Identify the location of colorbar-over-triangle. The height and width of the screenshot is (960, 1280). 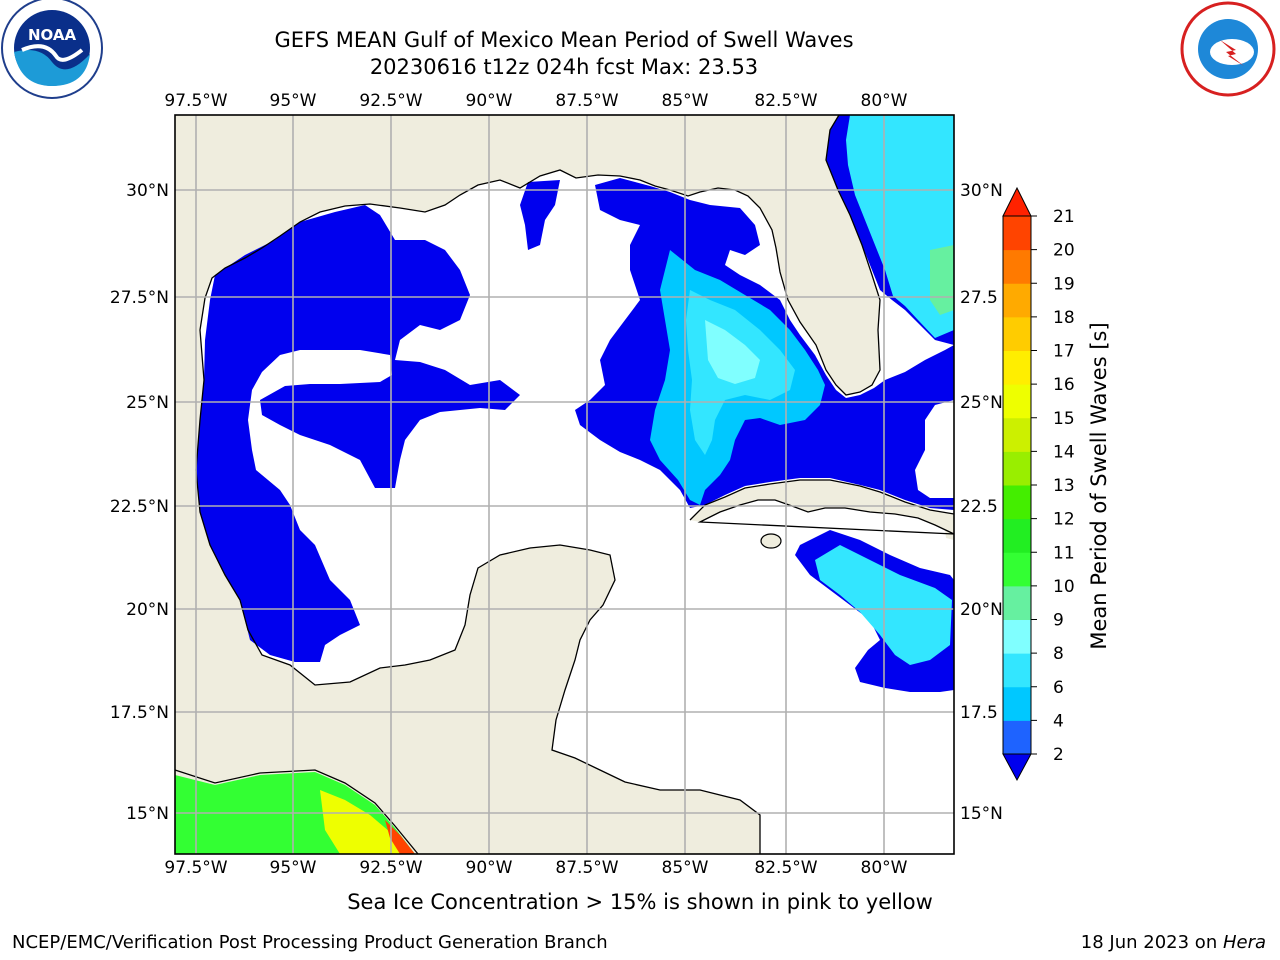
(1017, 201).